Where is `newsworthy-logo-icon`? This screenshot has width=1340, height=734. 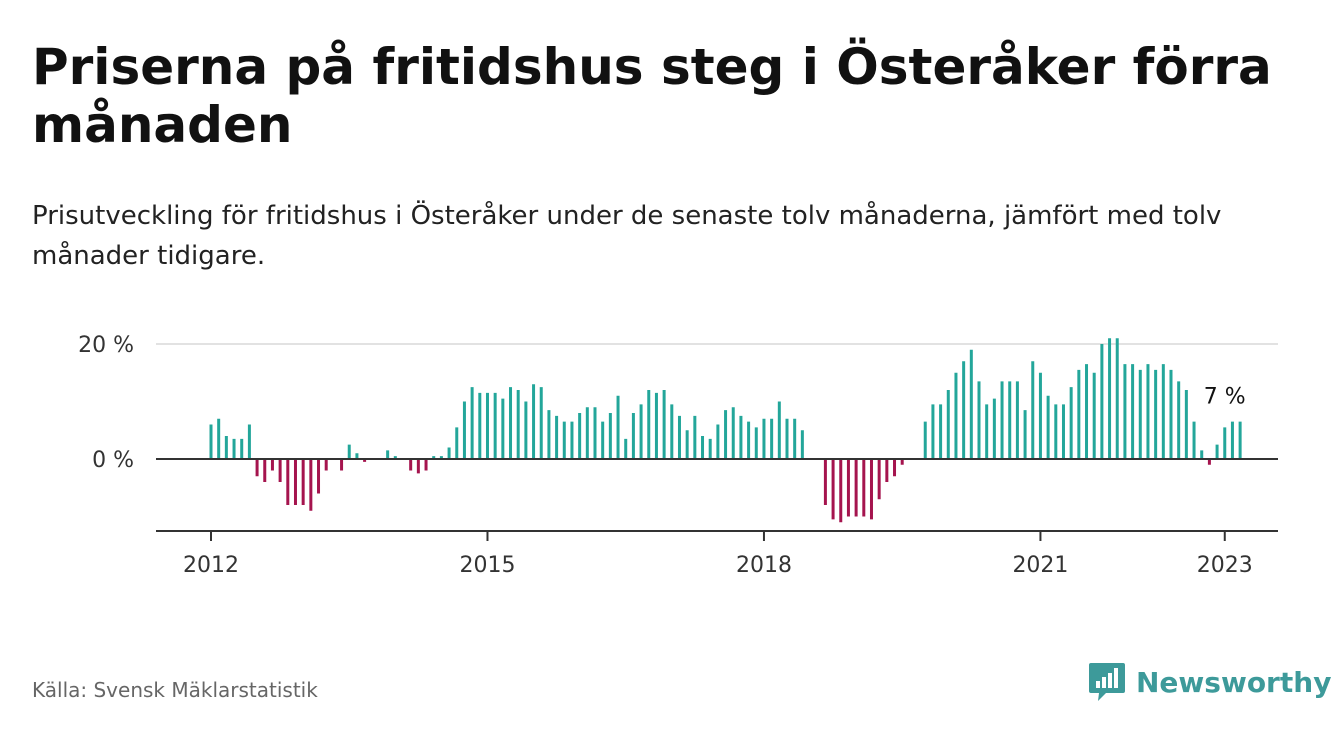 newsworthy-logo-icon is located at coordinates (1107, 682).